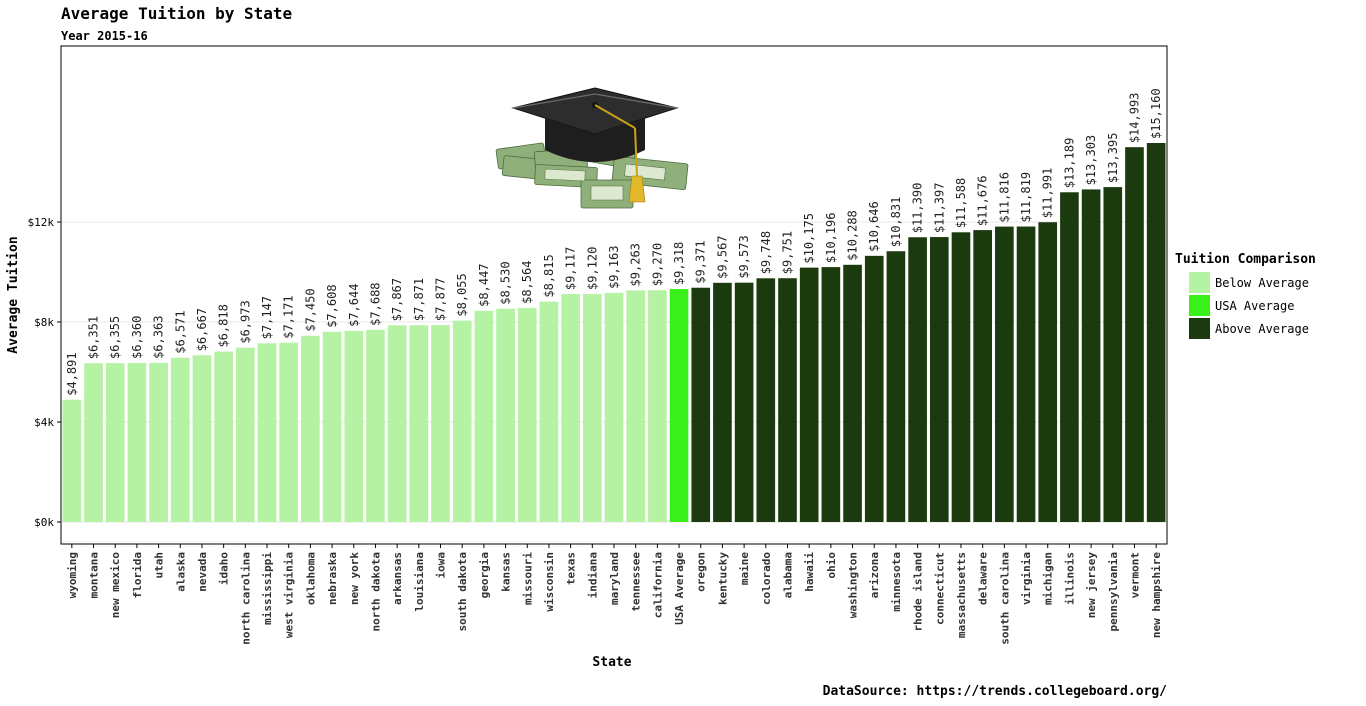 This screenshot has height=706, width=1366. Describe the element at coordinates (115, 337) in the screenshot. I see `bar-value-label: $6,355` at that location.